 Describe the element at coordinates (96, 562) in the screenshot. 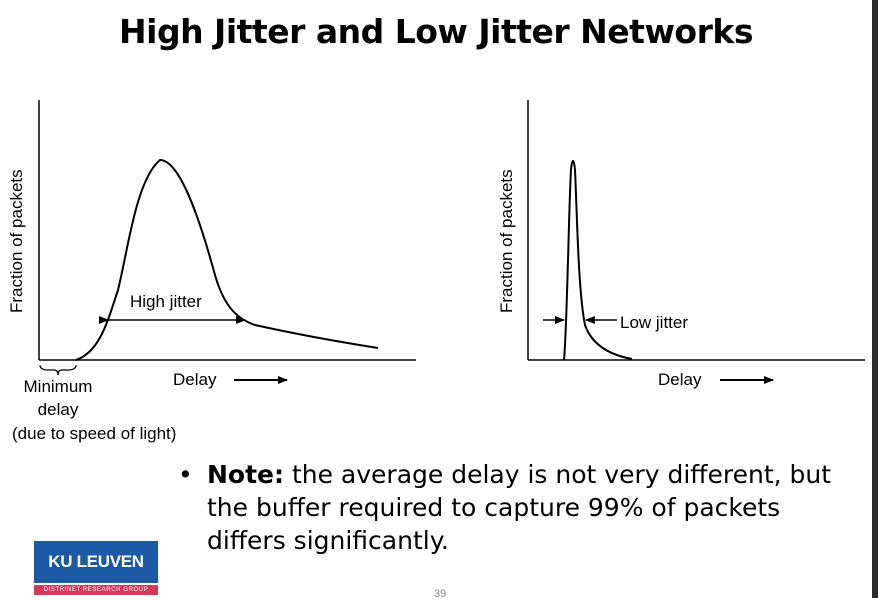

I see `logo-main-text: KU LEUVEN` at that location.